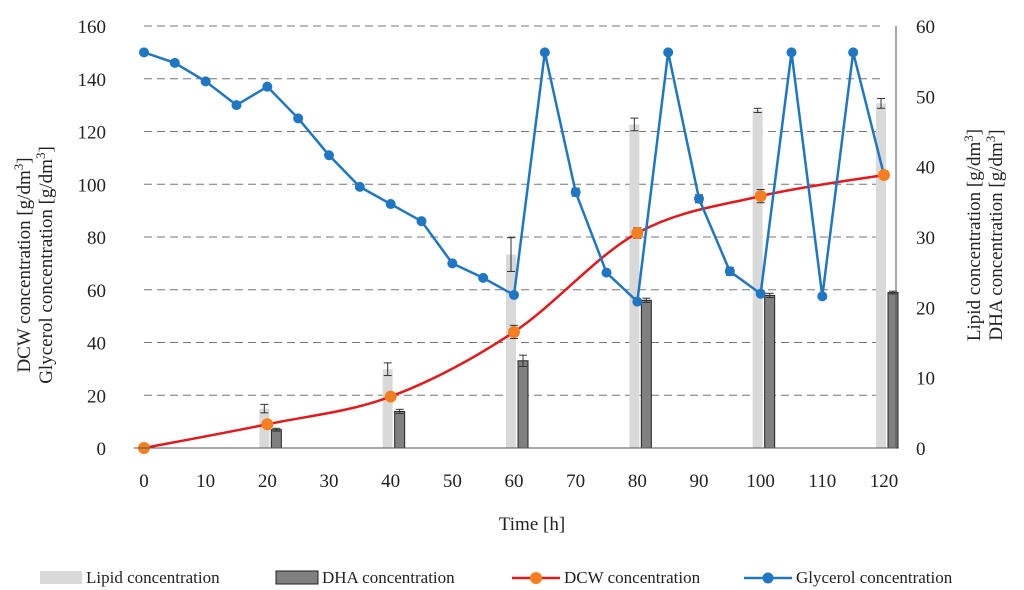  What do you see at coordinates (92, 133) in the screenshot?
I see `y-left-tick-label: 120` at bounding box center [92, 133].